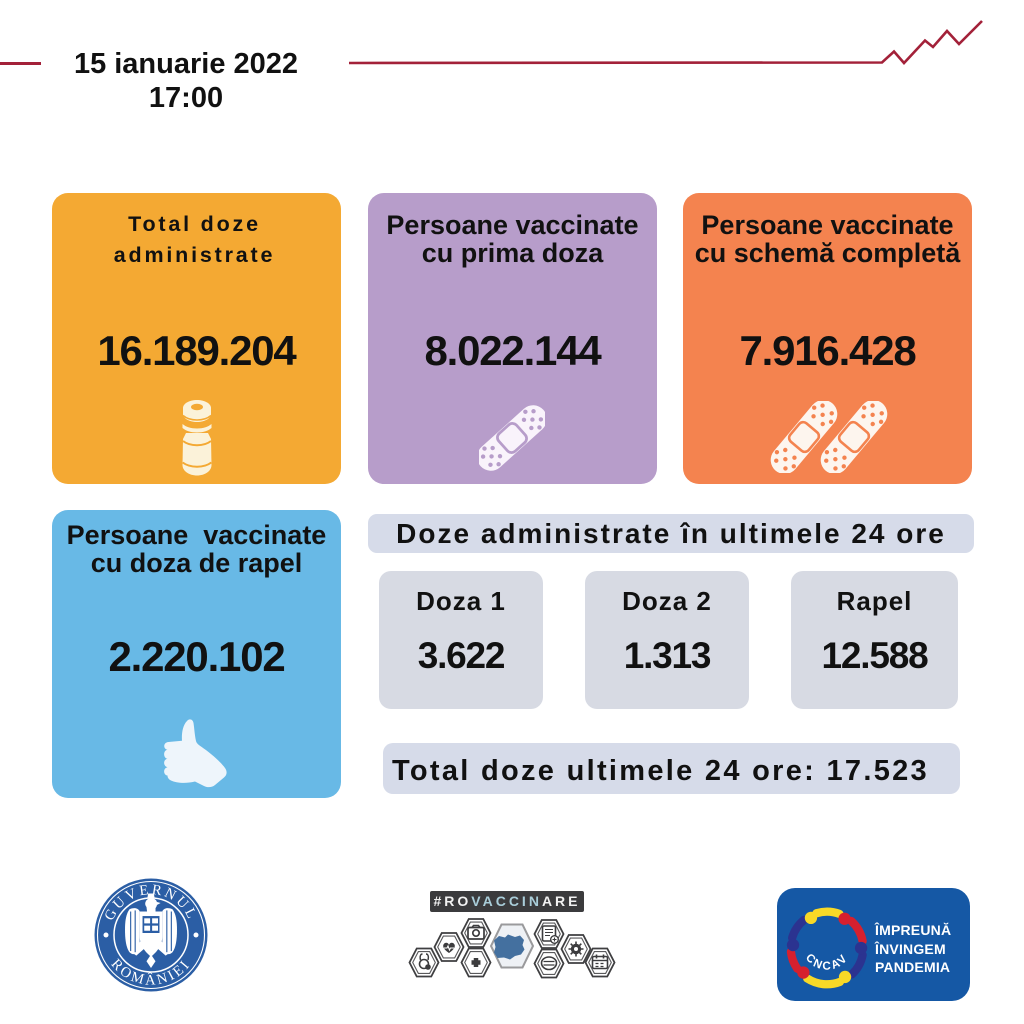 The image size is (1024, 1024). Describe the element at coordinates (827, 962) in the screenshot. I see `svg-text: CNCAV` at that location.